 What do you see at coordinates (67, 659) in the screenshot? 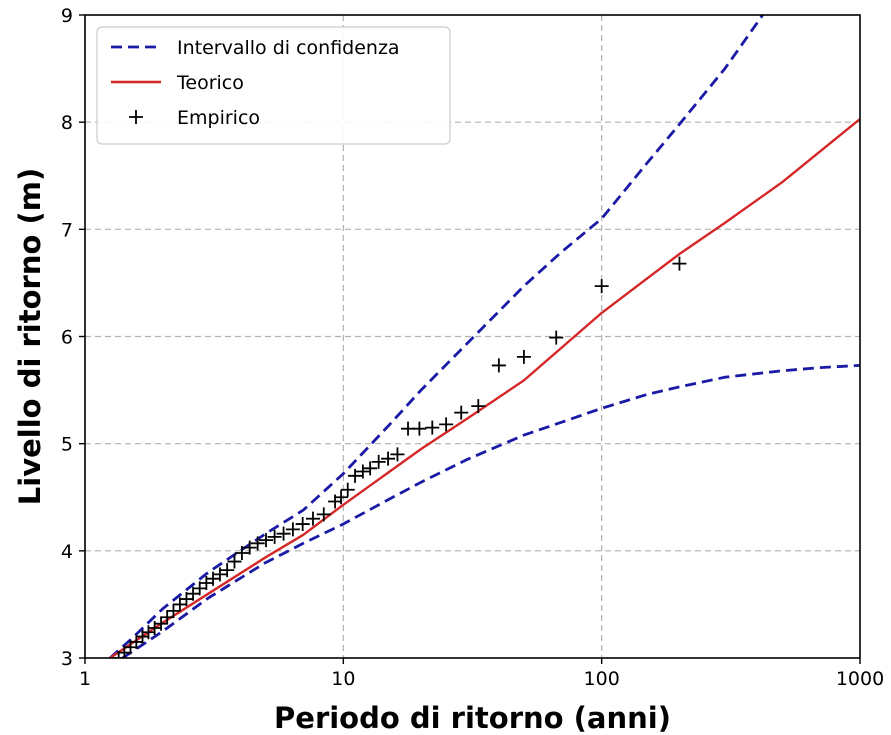
I see `y-tick-label: 3` at bounding box center [67, 659].